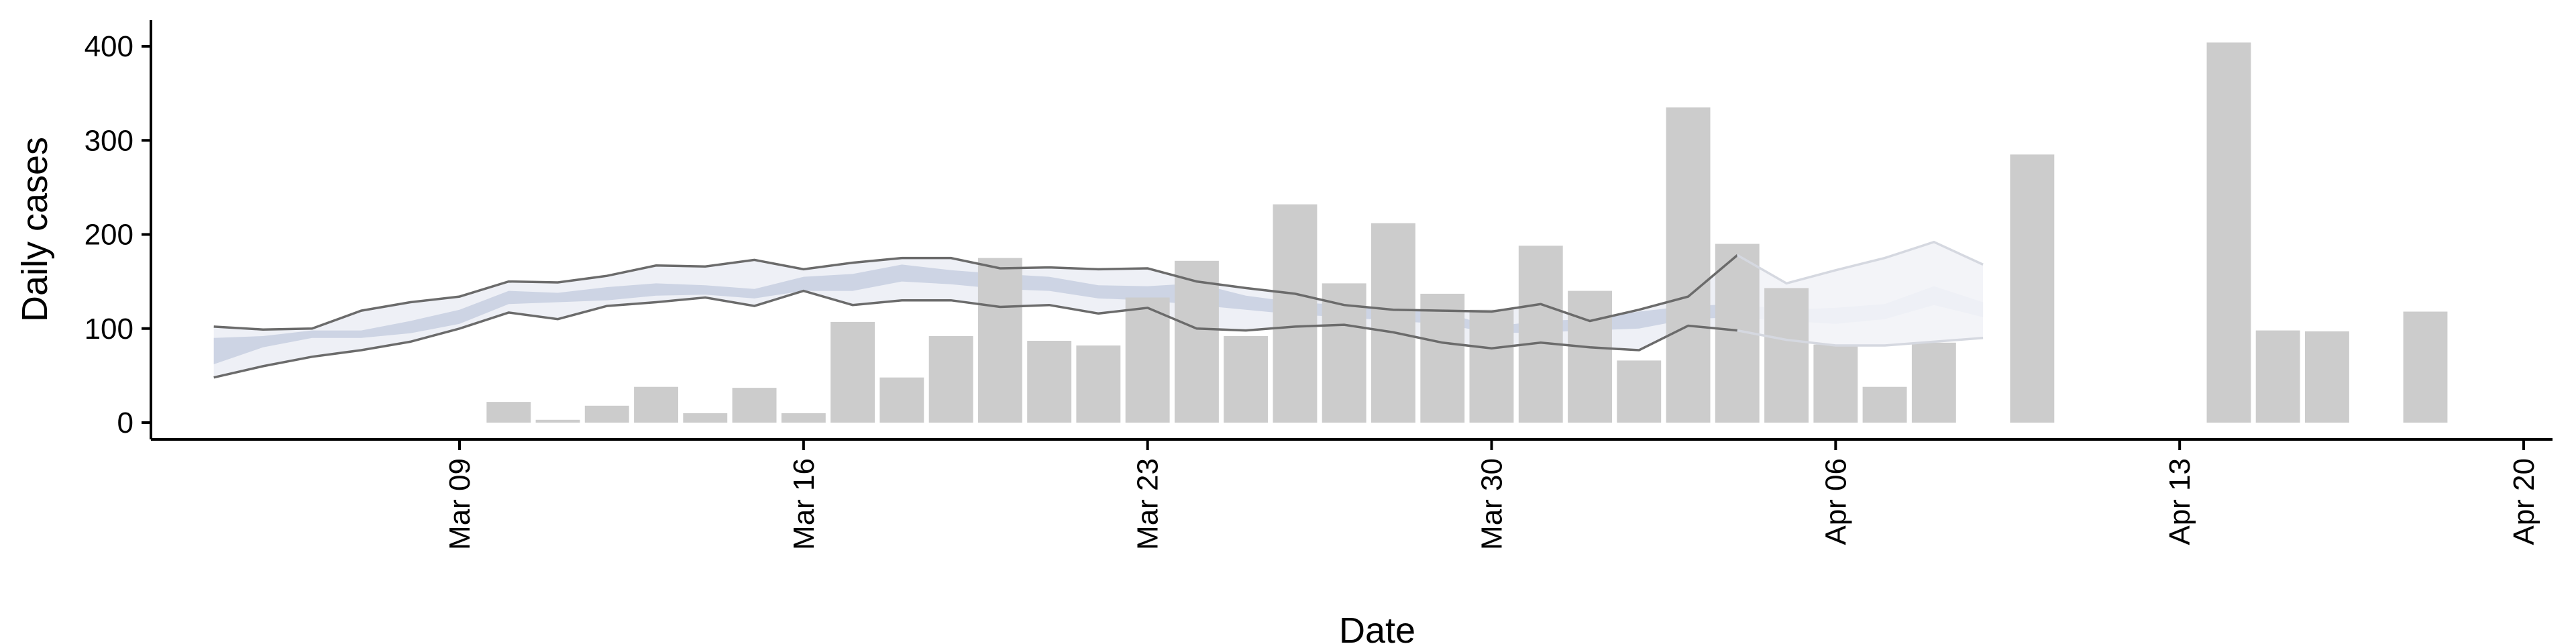 This screenshot has height=644, width=2576. What do you see at coordinates (975, 334) in the screenshot?
I see `lower-bound-line` at bounding box center [975, 334].